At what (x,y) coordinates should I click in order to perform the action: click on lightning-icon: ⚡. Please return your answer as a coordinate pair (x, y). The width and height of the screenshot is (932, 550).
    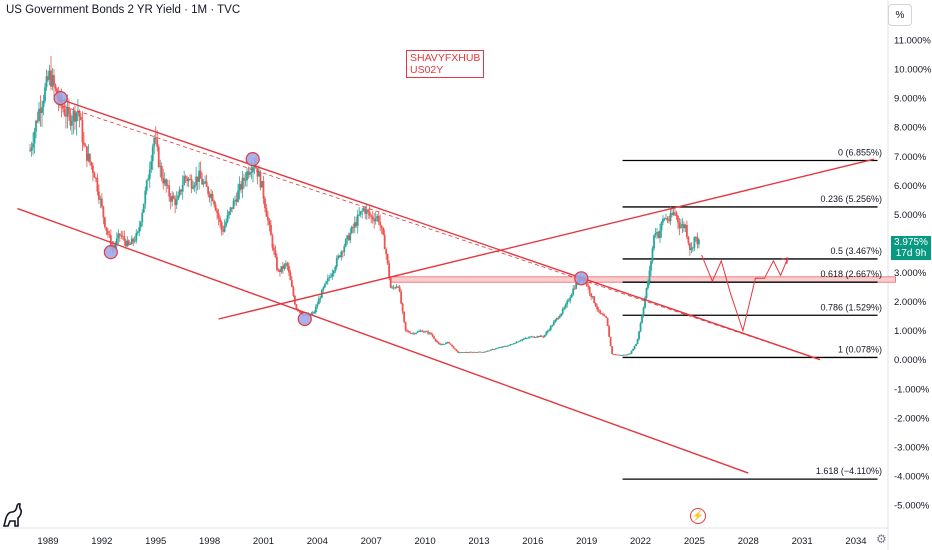
    Looking at the image, I should click on (698, 516).